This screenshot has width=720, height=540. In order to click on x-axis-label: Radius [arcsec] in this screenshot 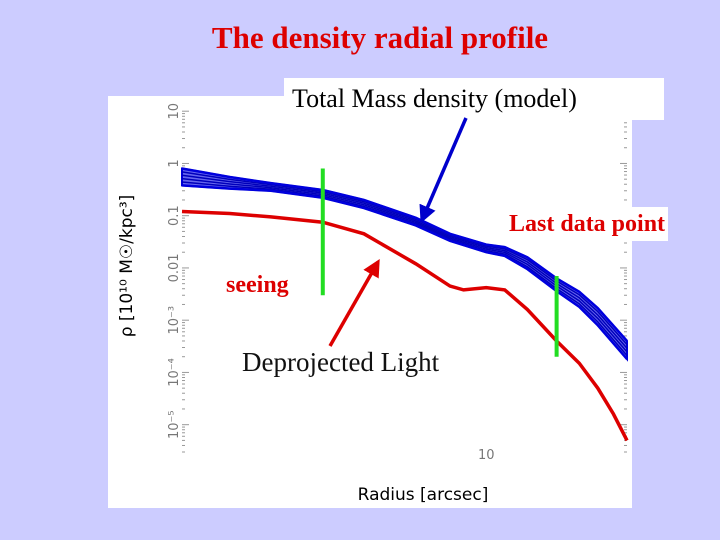, I will do `click(423, 495)`.